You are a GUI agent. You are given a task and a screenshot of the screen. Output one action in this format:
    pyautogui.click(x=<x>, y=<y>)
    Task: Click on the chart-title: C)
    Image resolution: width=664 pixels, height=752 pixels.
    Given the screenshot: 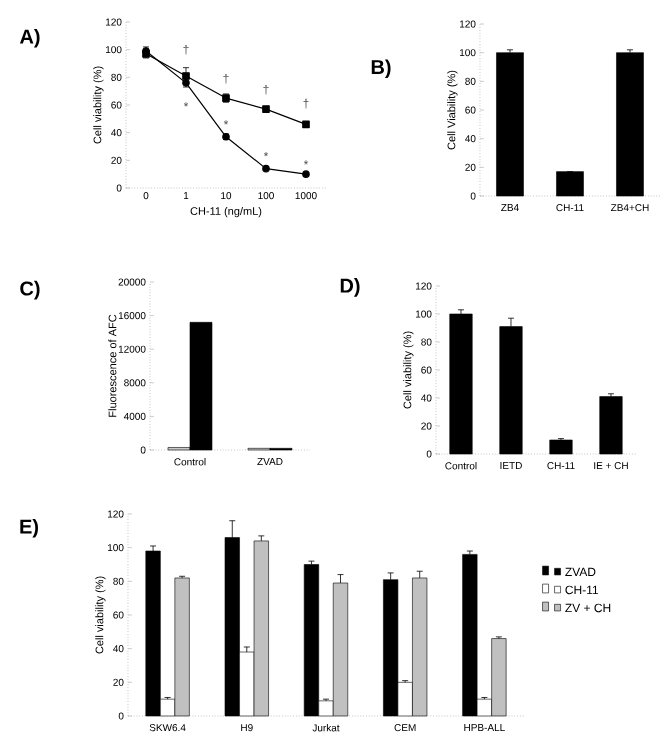 What is the action you would take?
    pyautogui.click(x=30, y=290)
    